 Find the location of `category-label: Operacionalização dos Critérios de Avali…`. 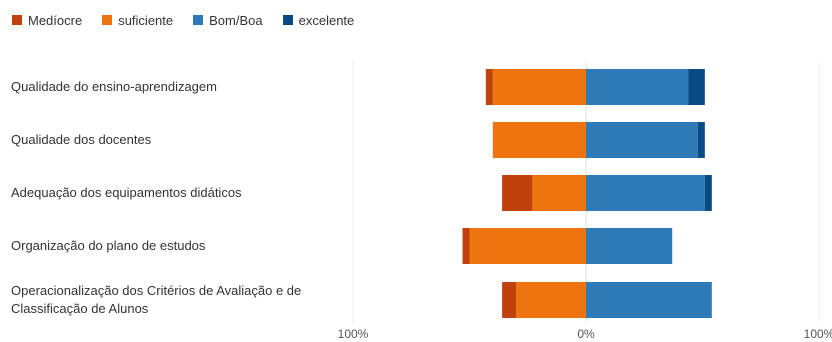

category-label: Operacionalização dos Critérios de Avali… is located at coordinates (156, 299).